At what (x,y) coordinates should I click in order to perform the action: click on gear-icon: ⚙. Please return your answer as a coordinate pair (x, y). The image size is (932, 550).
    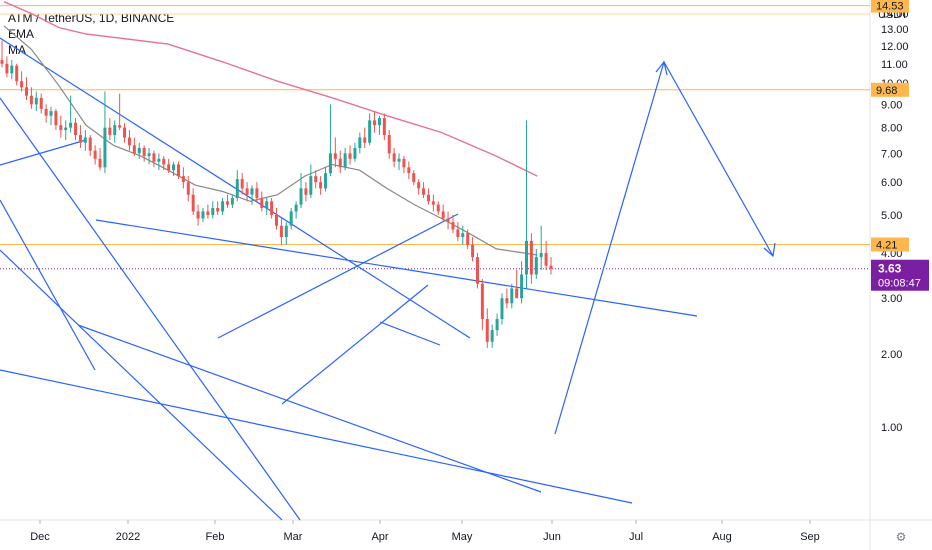
    Looking at the image, I should click on (901, 537).